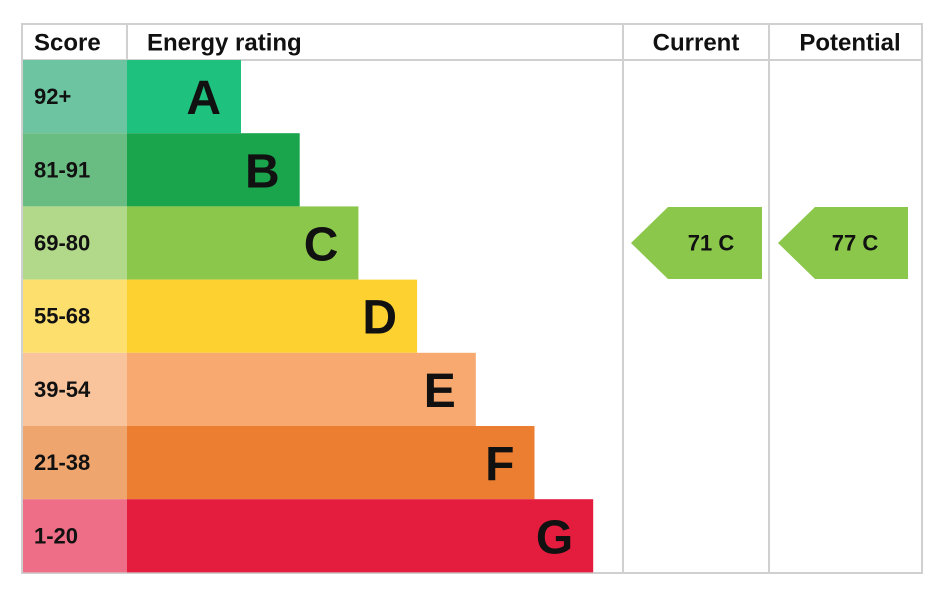 The width and height of the screenshot is (950, 598). What do you see at coordinates (696, 43) in the screenshot?
I see `header-current: Current` at bounding box center [696, 43].